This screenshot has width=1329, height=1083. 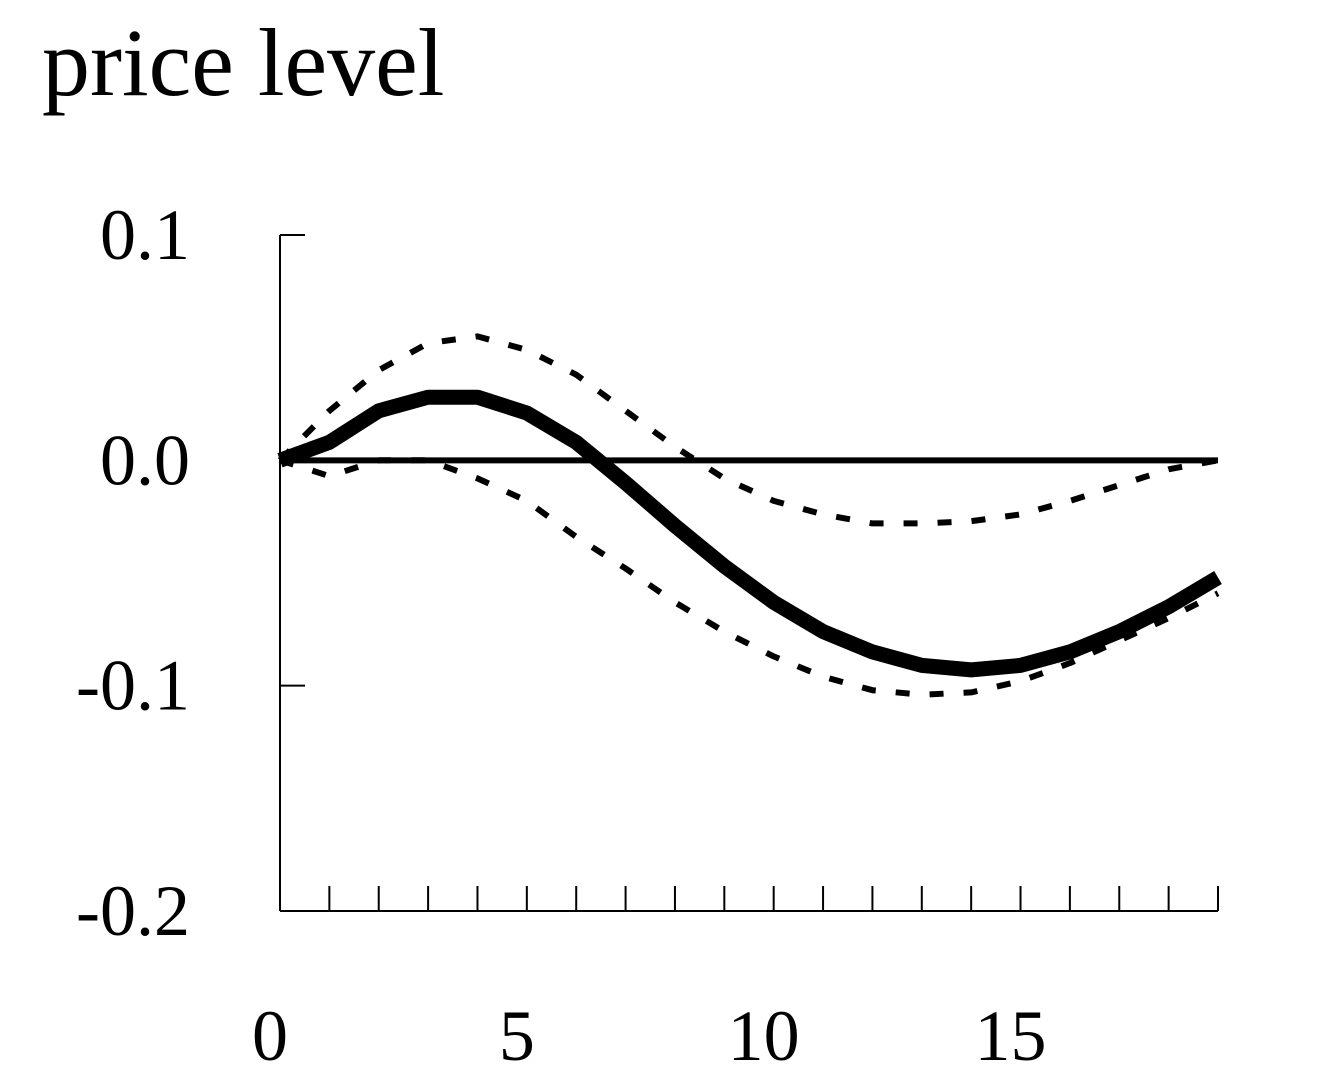 I want to click on x-axis-ticks, so click(x=749, y=898).